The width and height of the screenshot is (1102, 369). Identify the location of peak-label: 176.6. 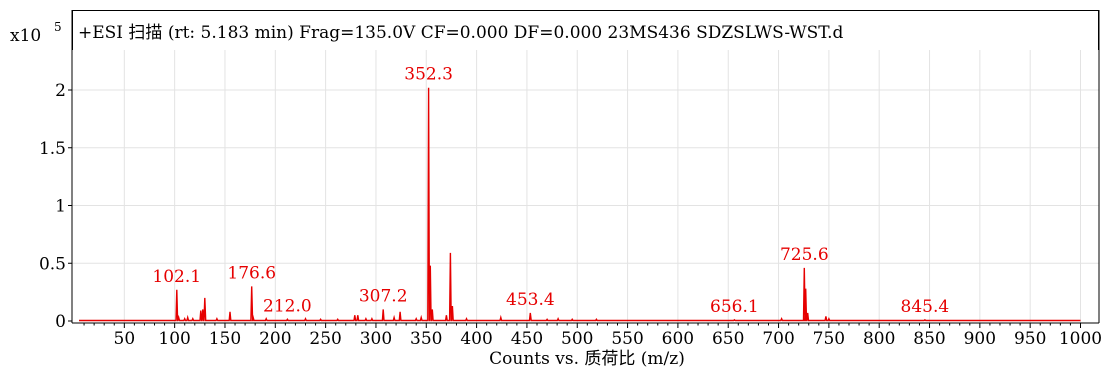
(251, 273).